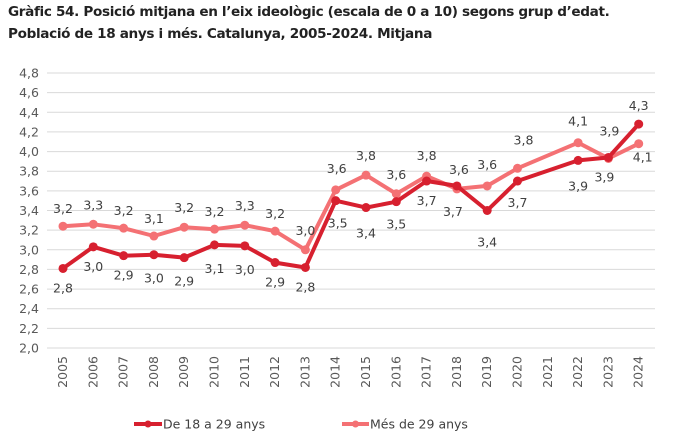  Describe the element at coordinates (304, 372) in the screenshot. I see `x-tick-label: 2013` at that location.